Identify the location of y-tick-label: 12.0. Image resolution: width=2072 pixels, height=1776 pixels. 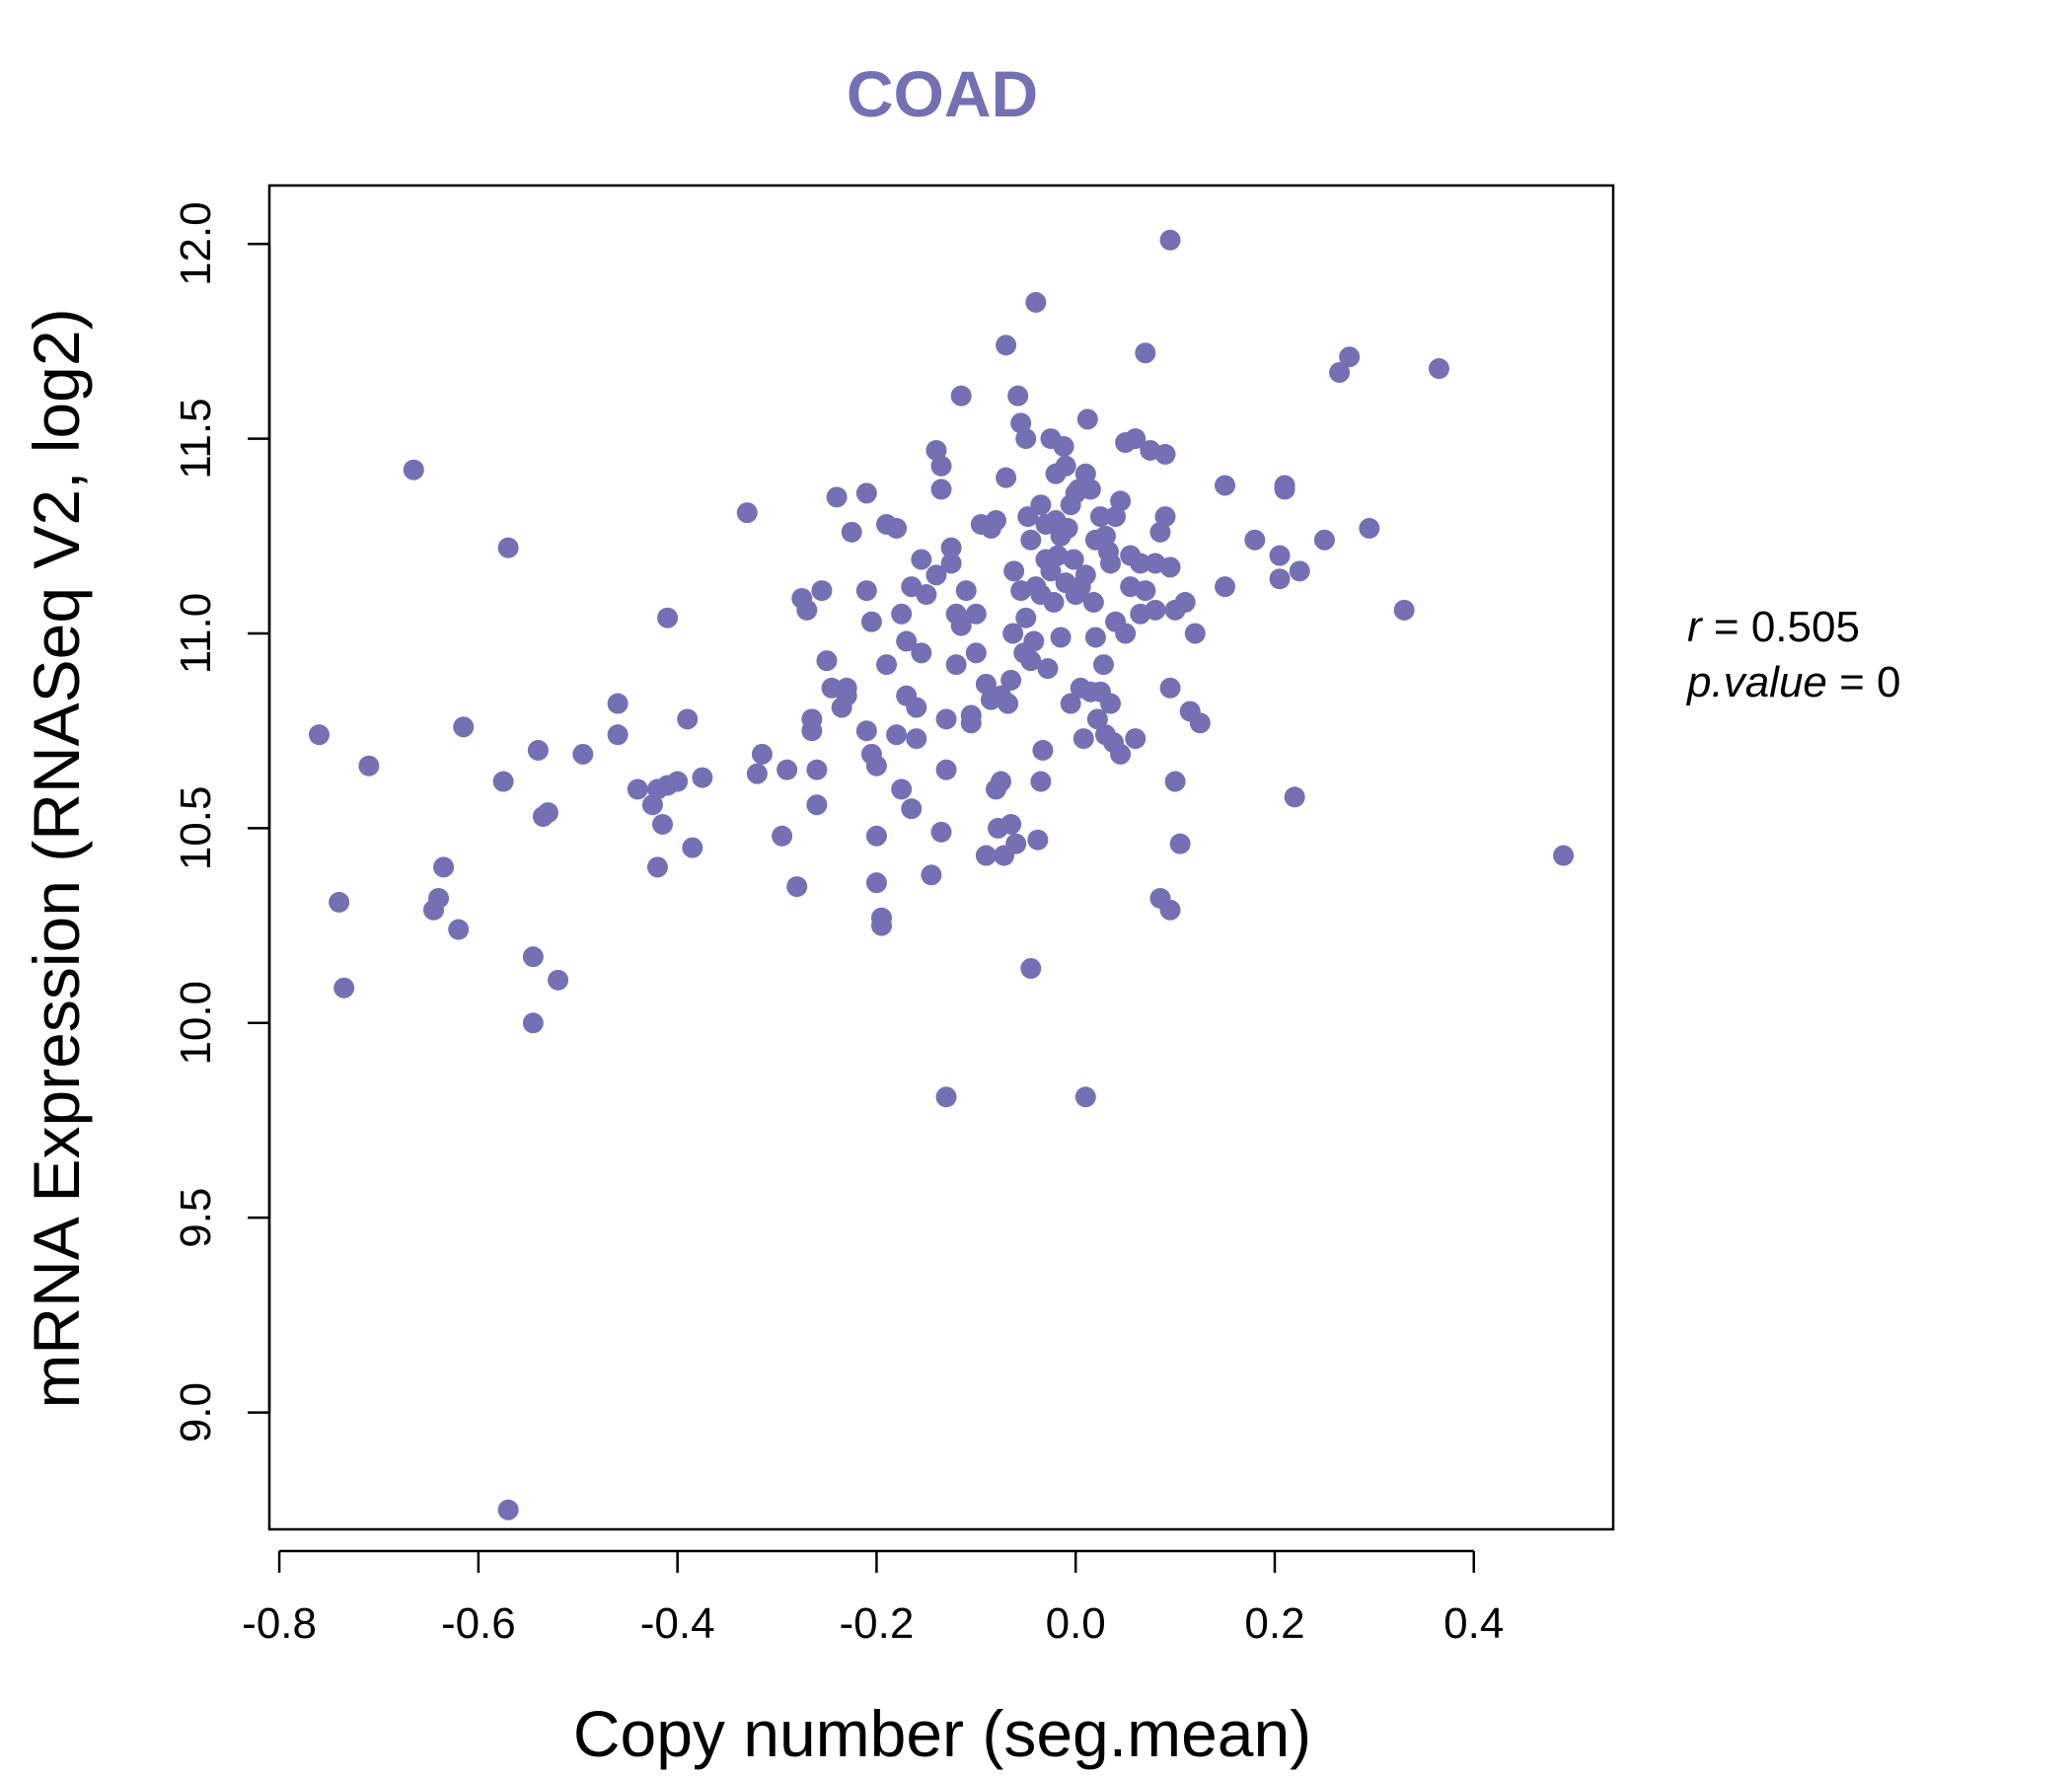
(196, 243).